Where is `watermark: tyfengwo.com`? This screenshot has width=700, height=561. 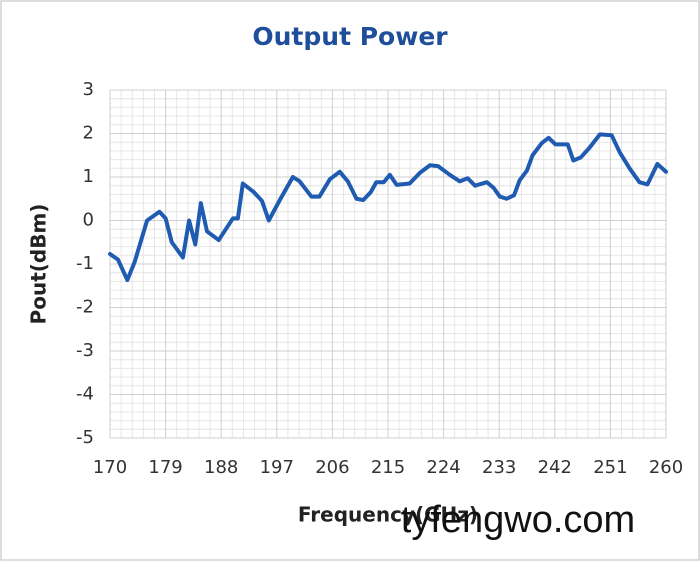 watermark: tyfengwo.com is located at coordinates (518, 520).